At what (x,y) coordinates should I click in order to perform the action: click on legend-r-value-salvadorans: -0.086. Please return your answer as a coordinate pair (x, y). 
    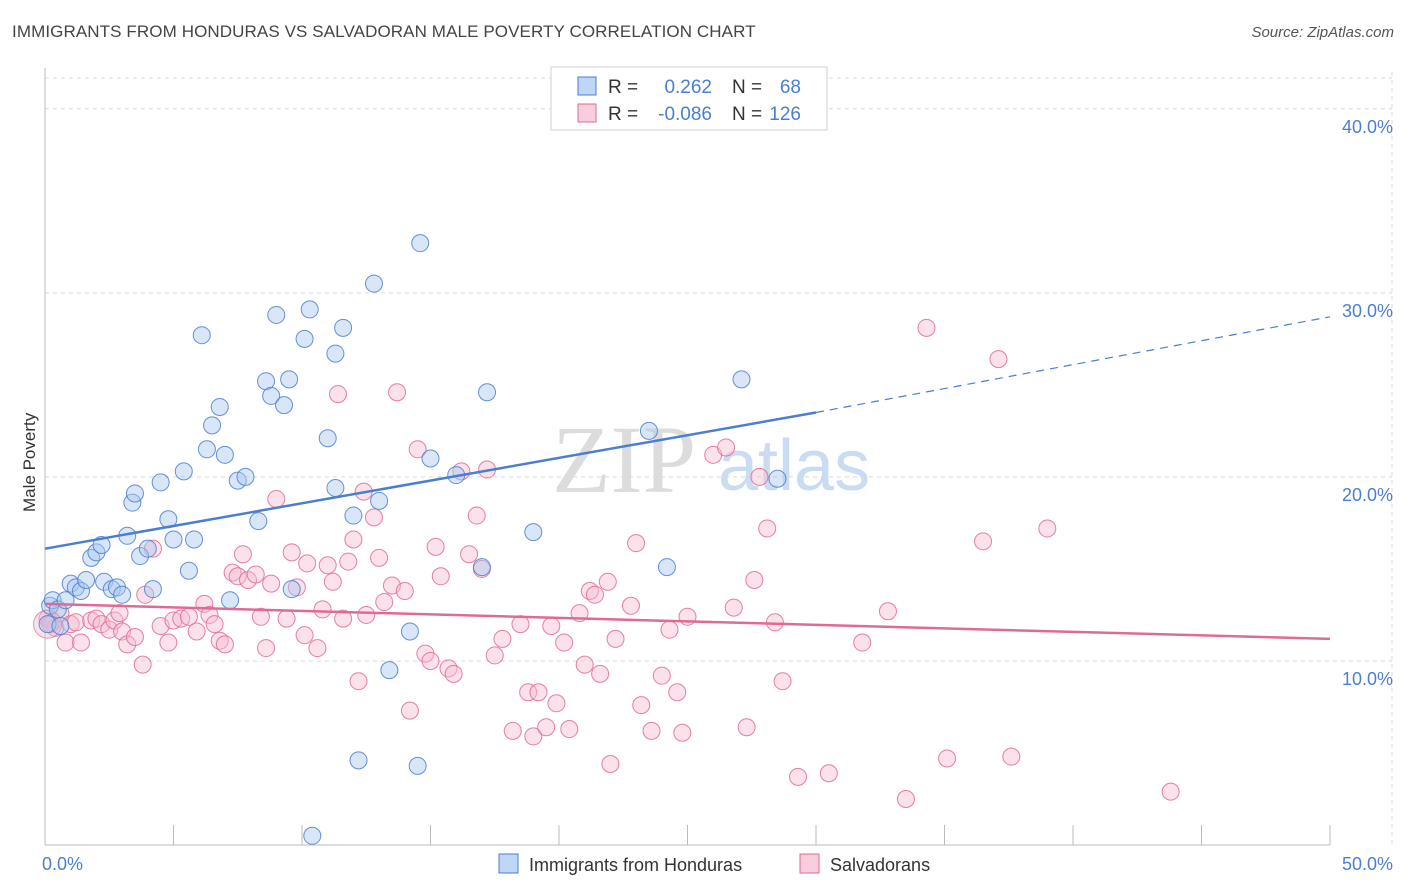
    Looking at the image, I should click on (685, 114).